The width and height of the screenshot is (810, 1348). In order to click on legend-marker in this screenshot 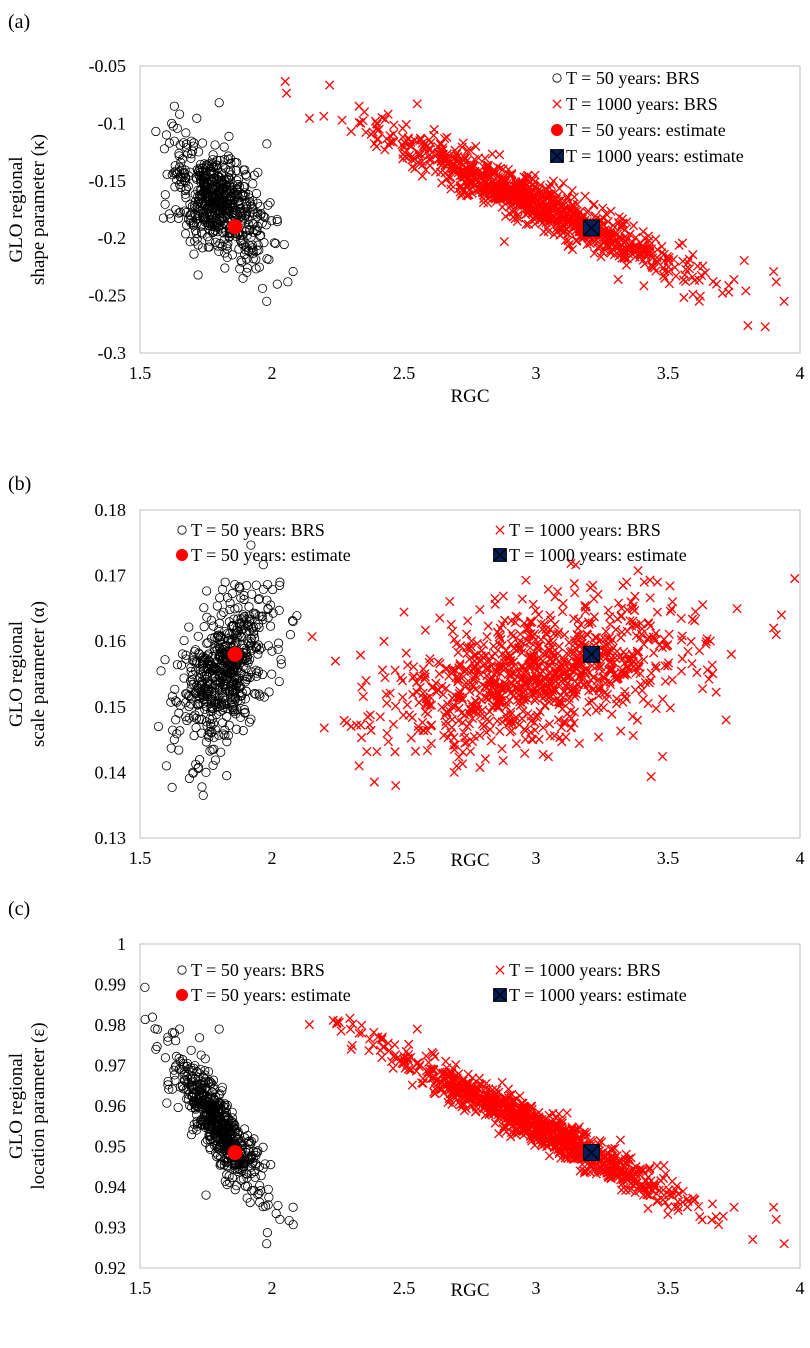, I will do `click(182, 555)`.